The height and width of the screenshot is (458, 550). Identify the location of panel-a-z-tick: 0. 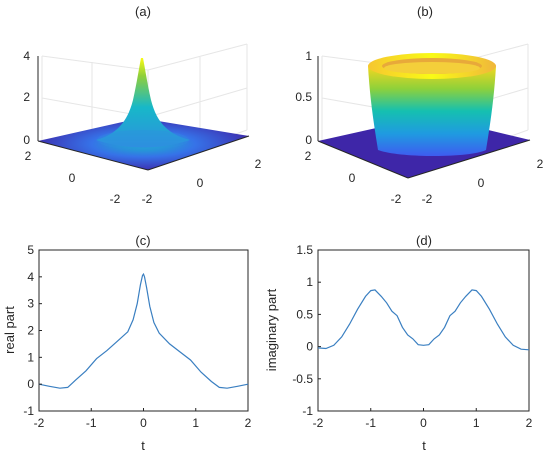
(26, 140).